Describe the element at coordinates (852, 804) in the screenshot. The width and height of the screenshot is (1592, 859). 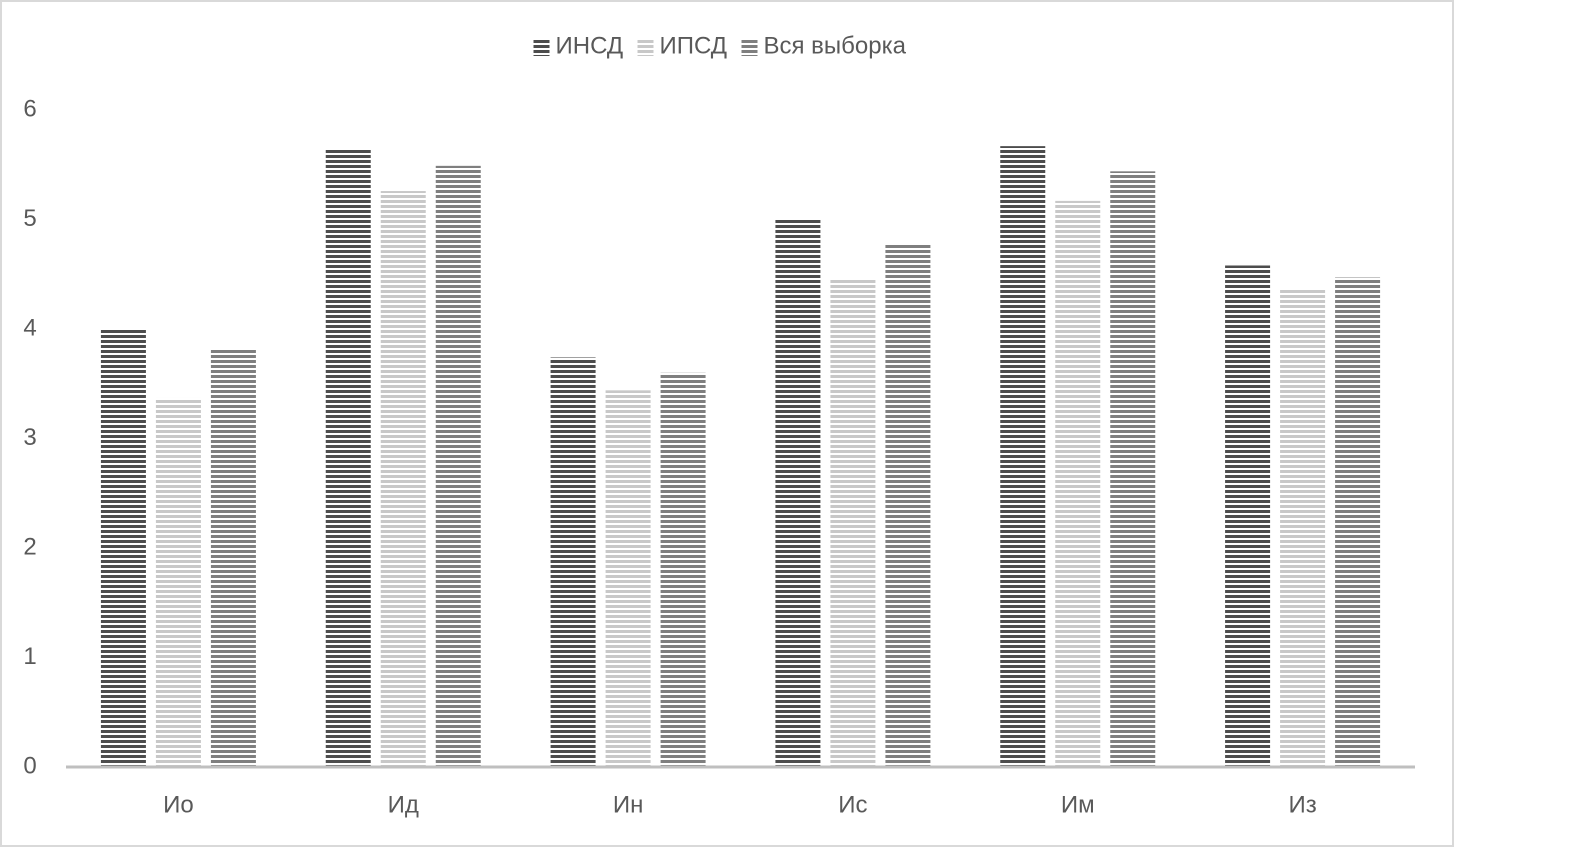
I see `x-tick-label: Ис` at that location.